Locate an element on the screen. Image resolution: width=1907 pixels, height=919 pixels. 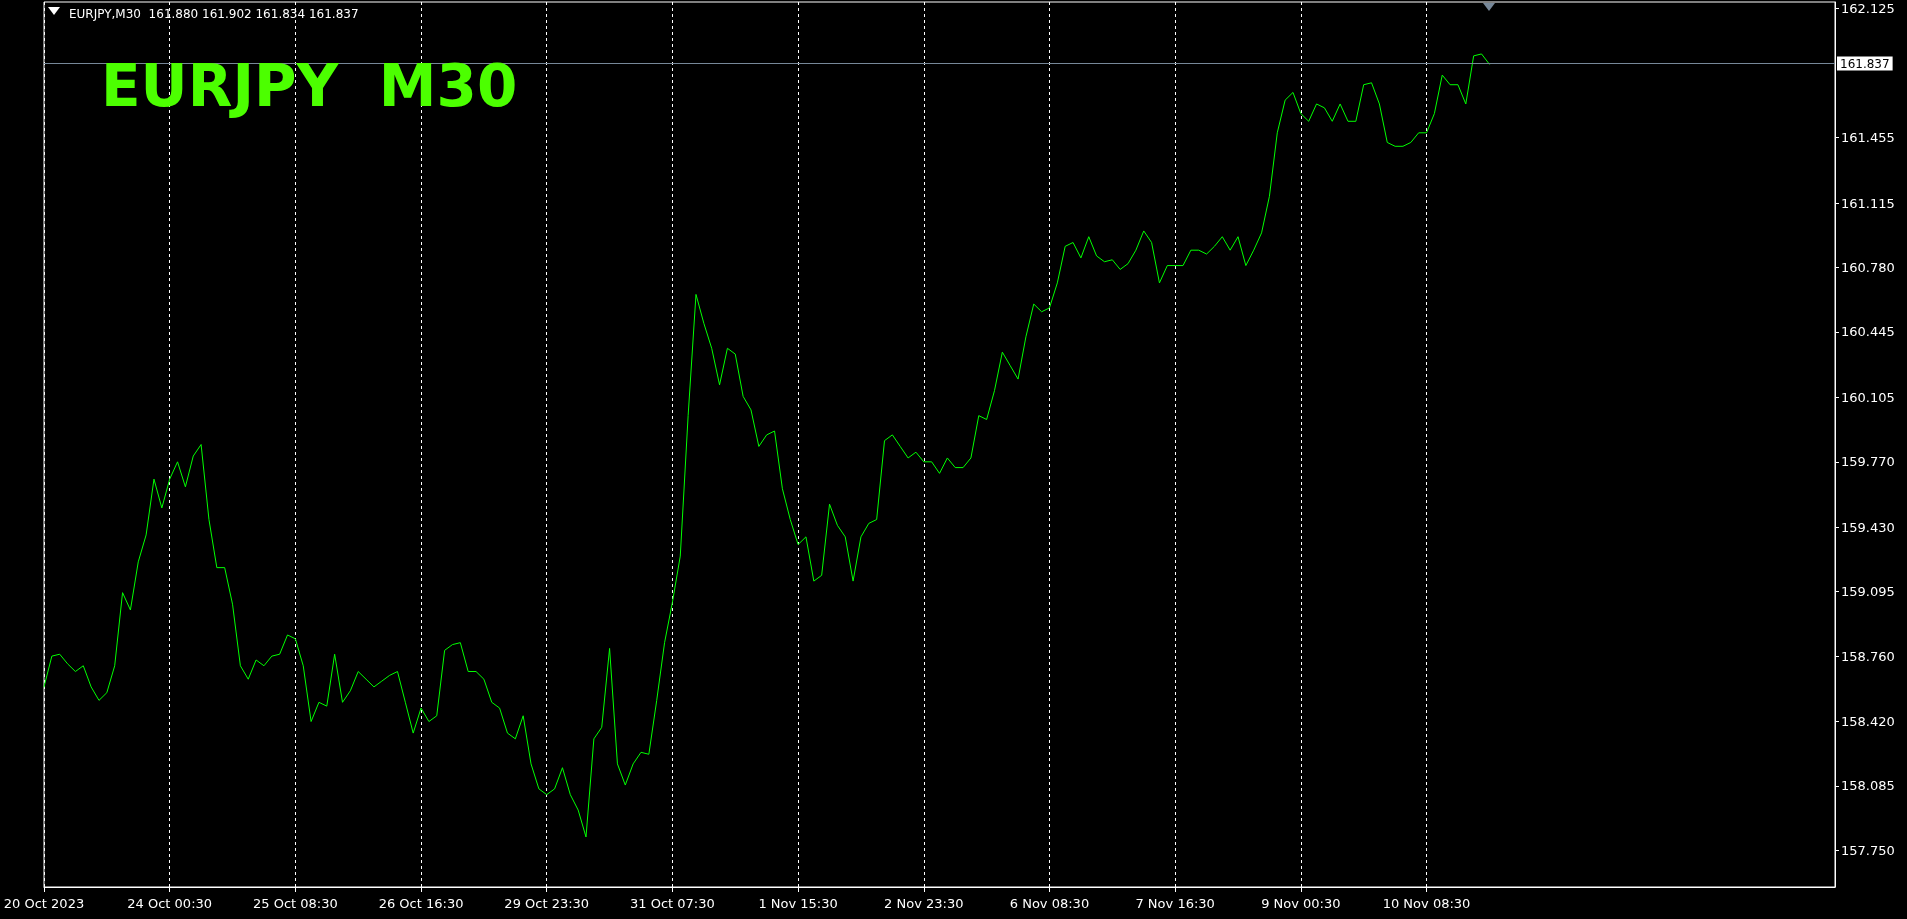
x-tick-label: 1 Nov 15:30 is located at coordinates (798, 903).